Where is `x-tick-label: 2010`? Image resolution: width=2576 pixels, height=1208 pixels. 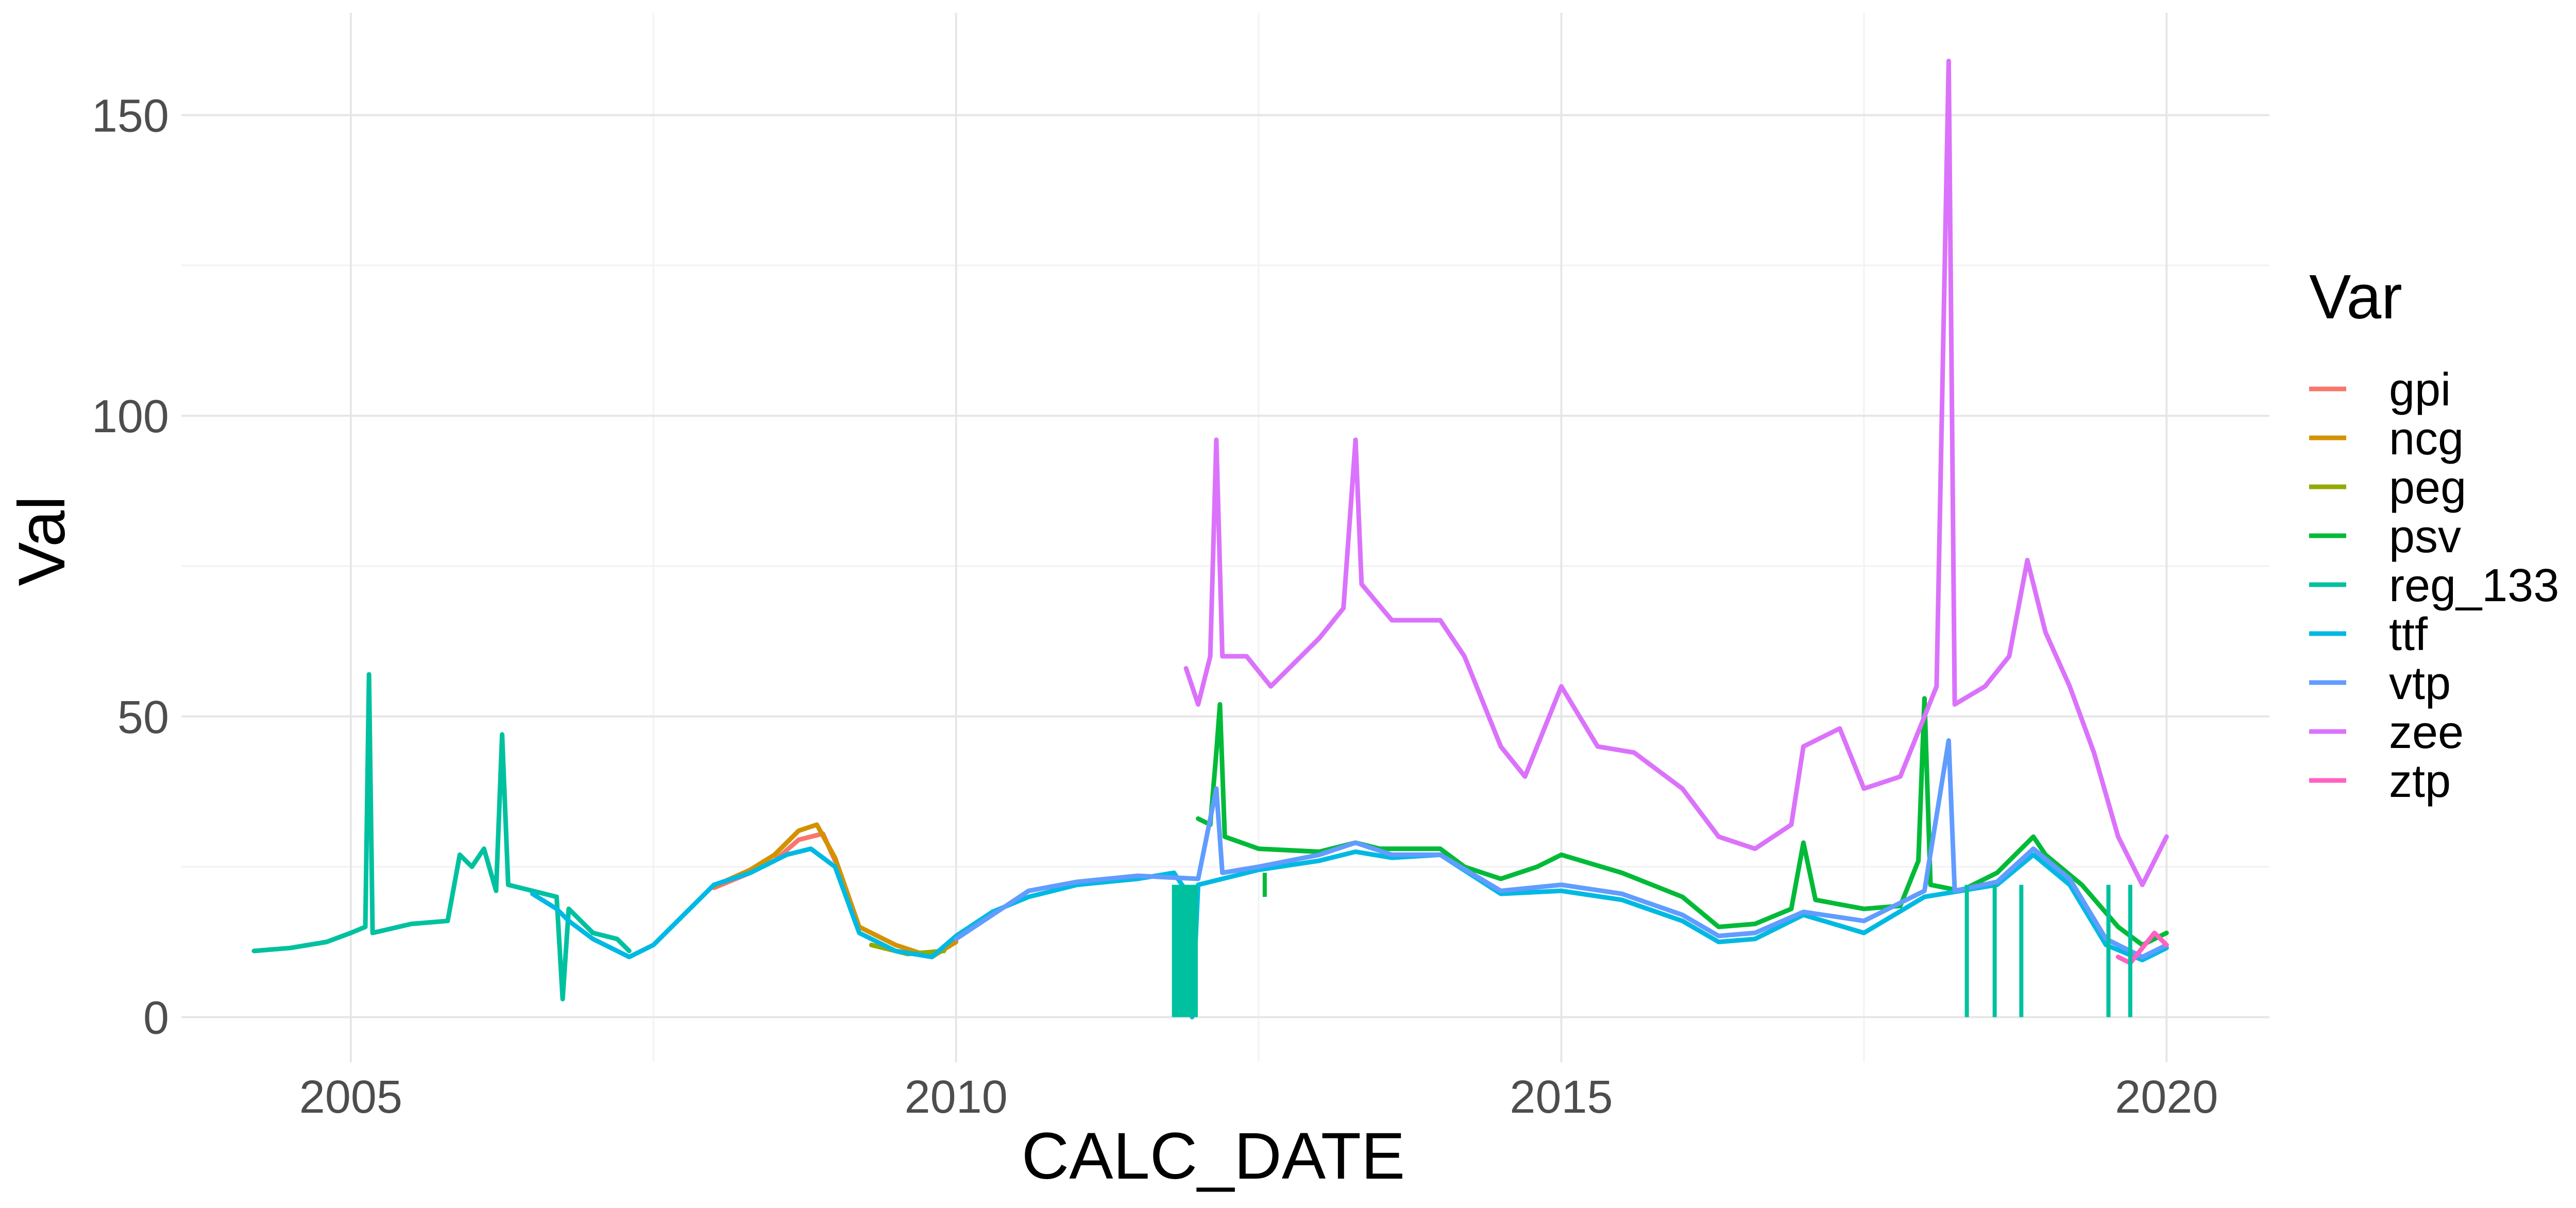 x-tick-label: 2010 is located at coordinates (956, 1097).